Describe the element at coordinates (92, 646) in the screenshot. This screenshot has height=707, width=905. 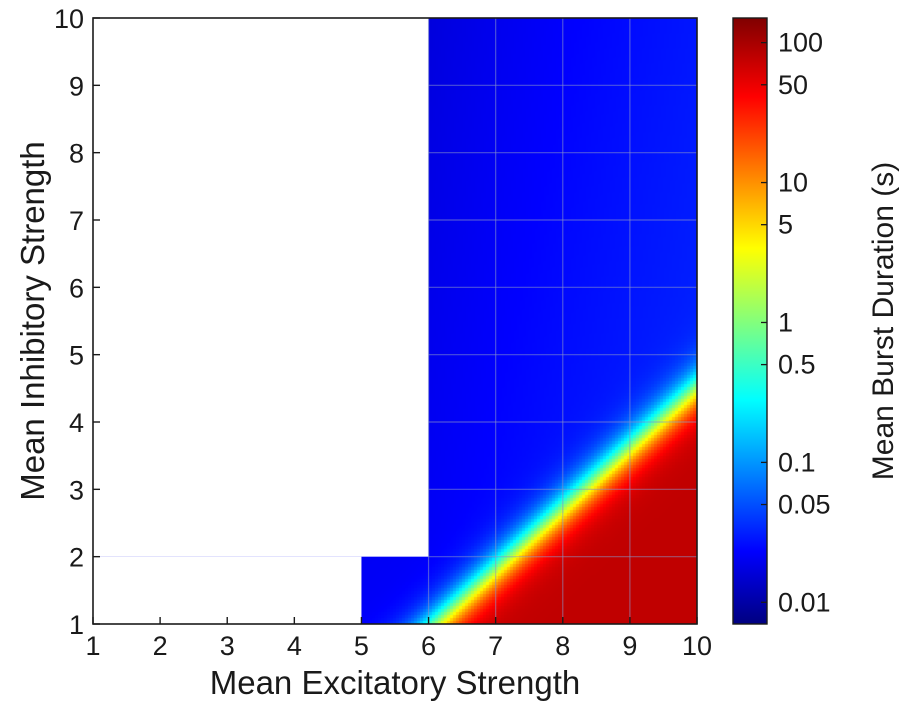
I see `x-tick-label: 1` at that location.